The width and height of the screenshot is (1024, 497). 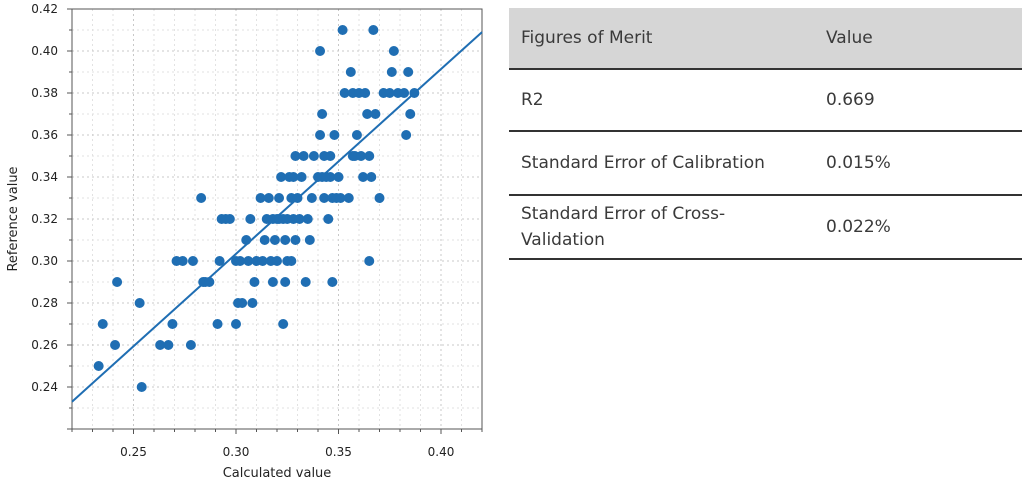 I want to click on y-axis-title: Reference value, so click(x=13, y=218).